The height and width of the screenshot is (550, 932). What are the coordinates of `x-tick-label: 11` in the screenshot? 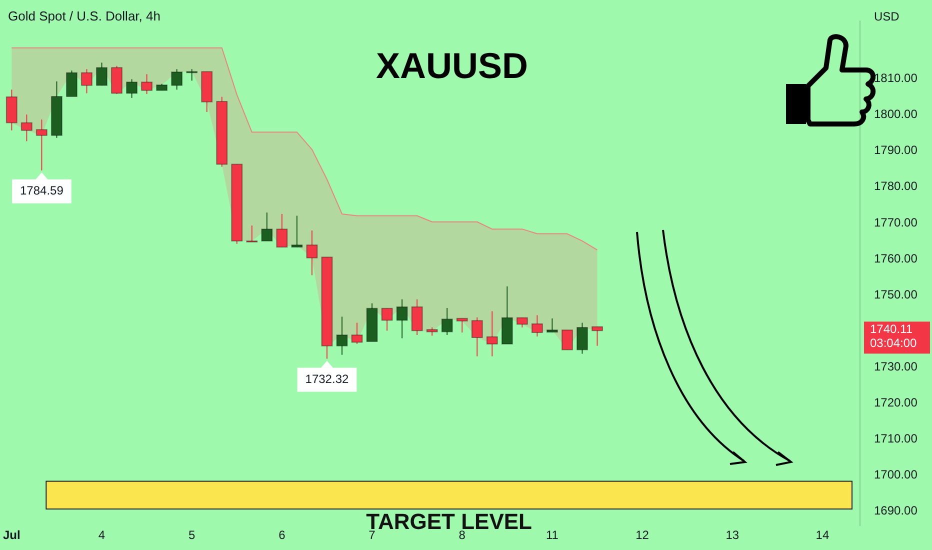 It's located at (552, 535).